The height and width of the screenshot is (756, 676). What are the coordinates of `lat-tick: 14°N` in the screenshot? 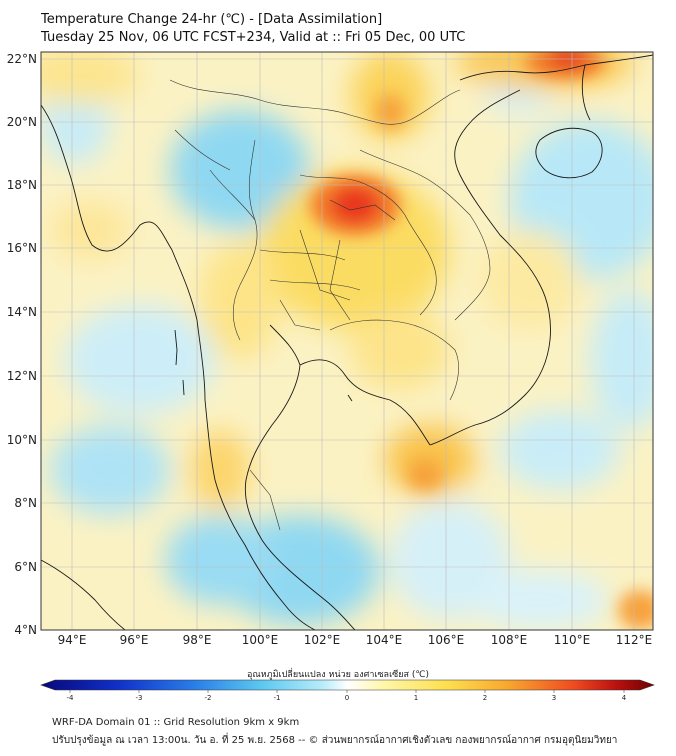 It's located at (22, 312).